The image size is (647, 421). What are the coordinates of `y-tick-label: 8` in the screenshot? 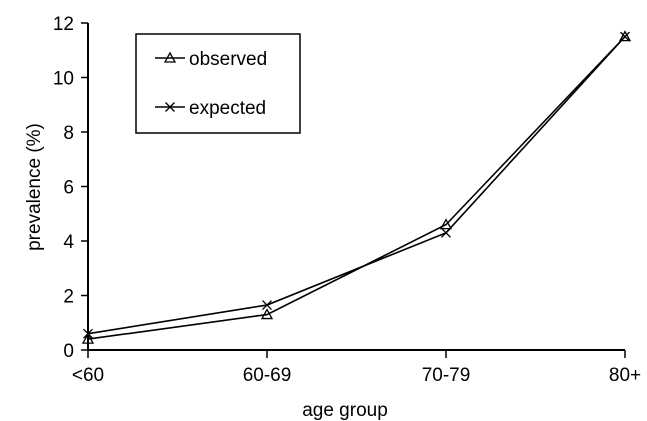 It's located at (68, 133).